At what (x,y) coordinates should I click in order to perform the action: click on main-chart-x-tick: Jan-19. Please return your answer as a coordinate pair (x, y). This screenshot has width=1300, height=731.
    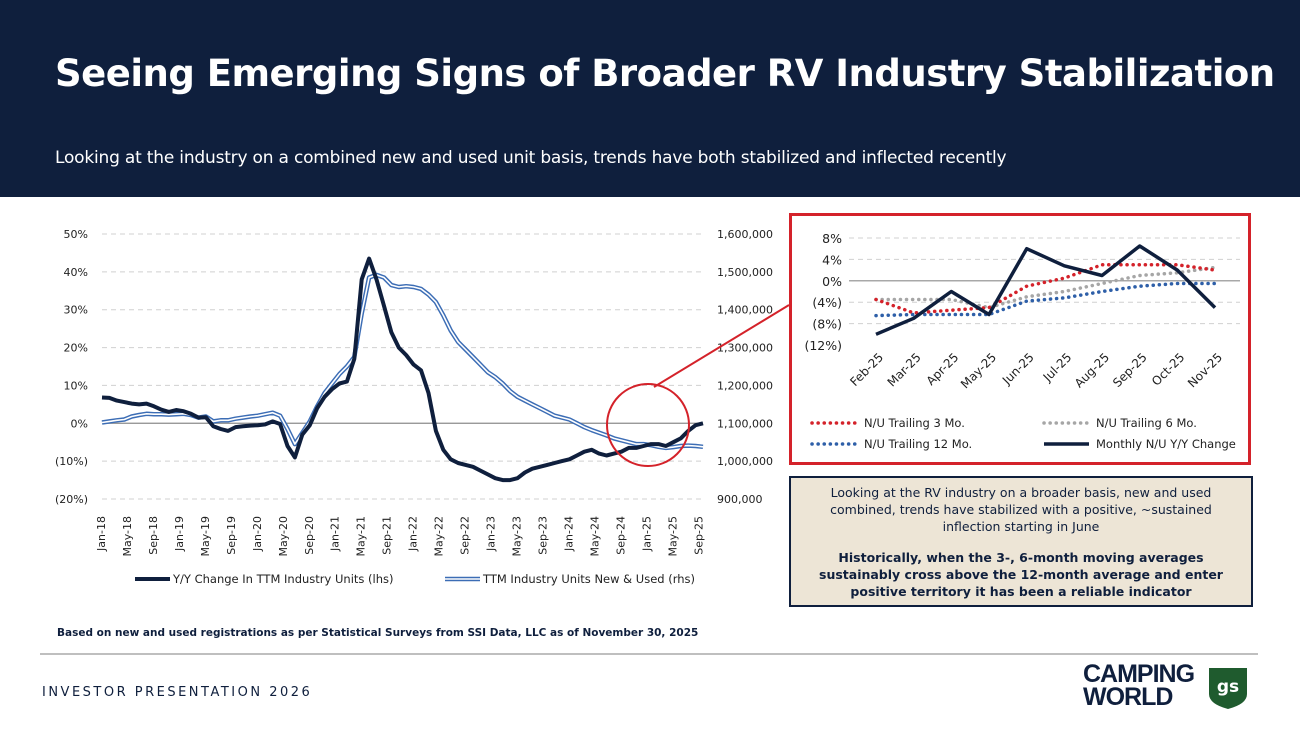
    Looking at the image, I should click on (179, 534).